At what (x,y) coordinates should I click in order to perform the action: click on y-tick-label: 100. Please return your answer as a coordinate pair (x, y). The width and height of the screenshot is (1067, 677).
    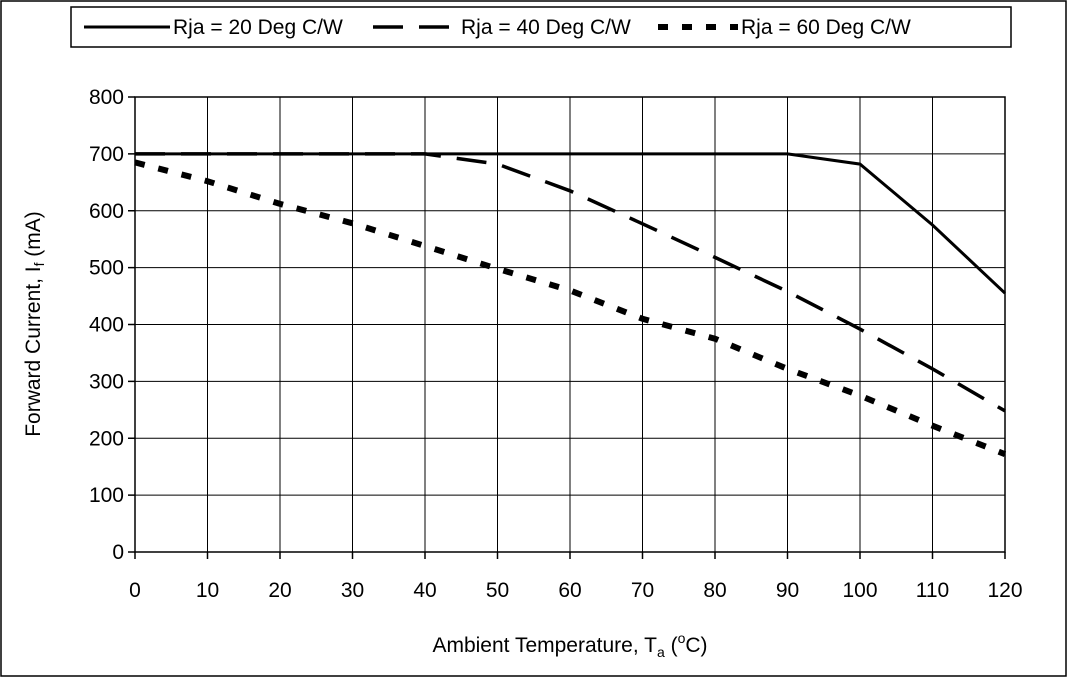
    Looking at the image, I should click on (106, 495).